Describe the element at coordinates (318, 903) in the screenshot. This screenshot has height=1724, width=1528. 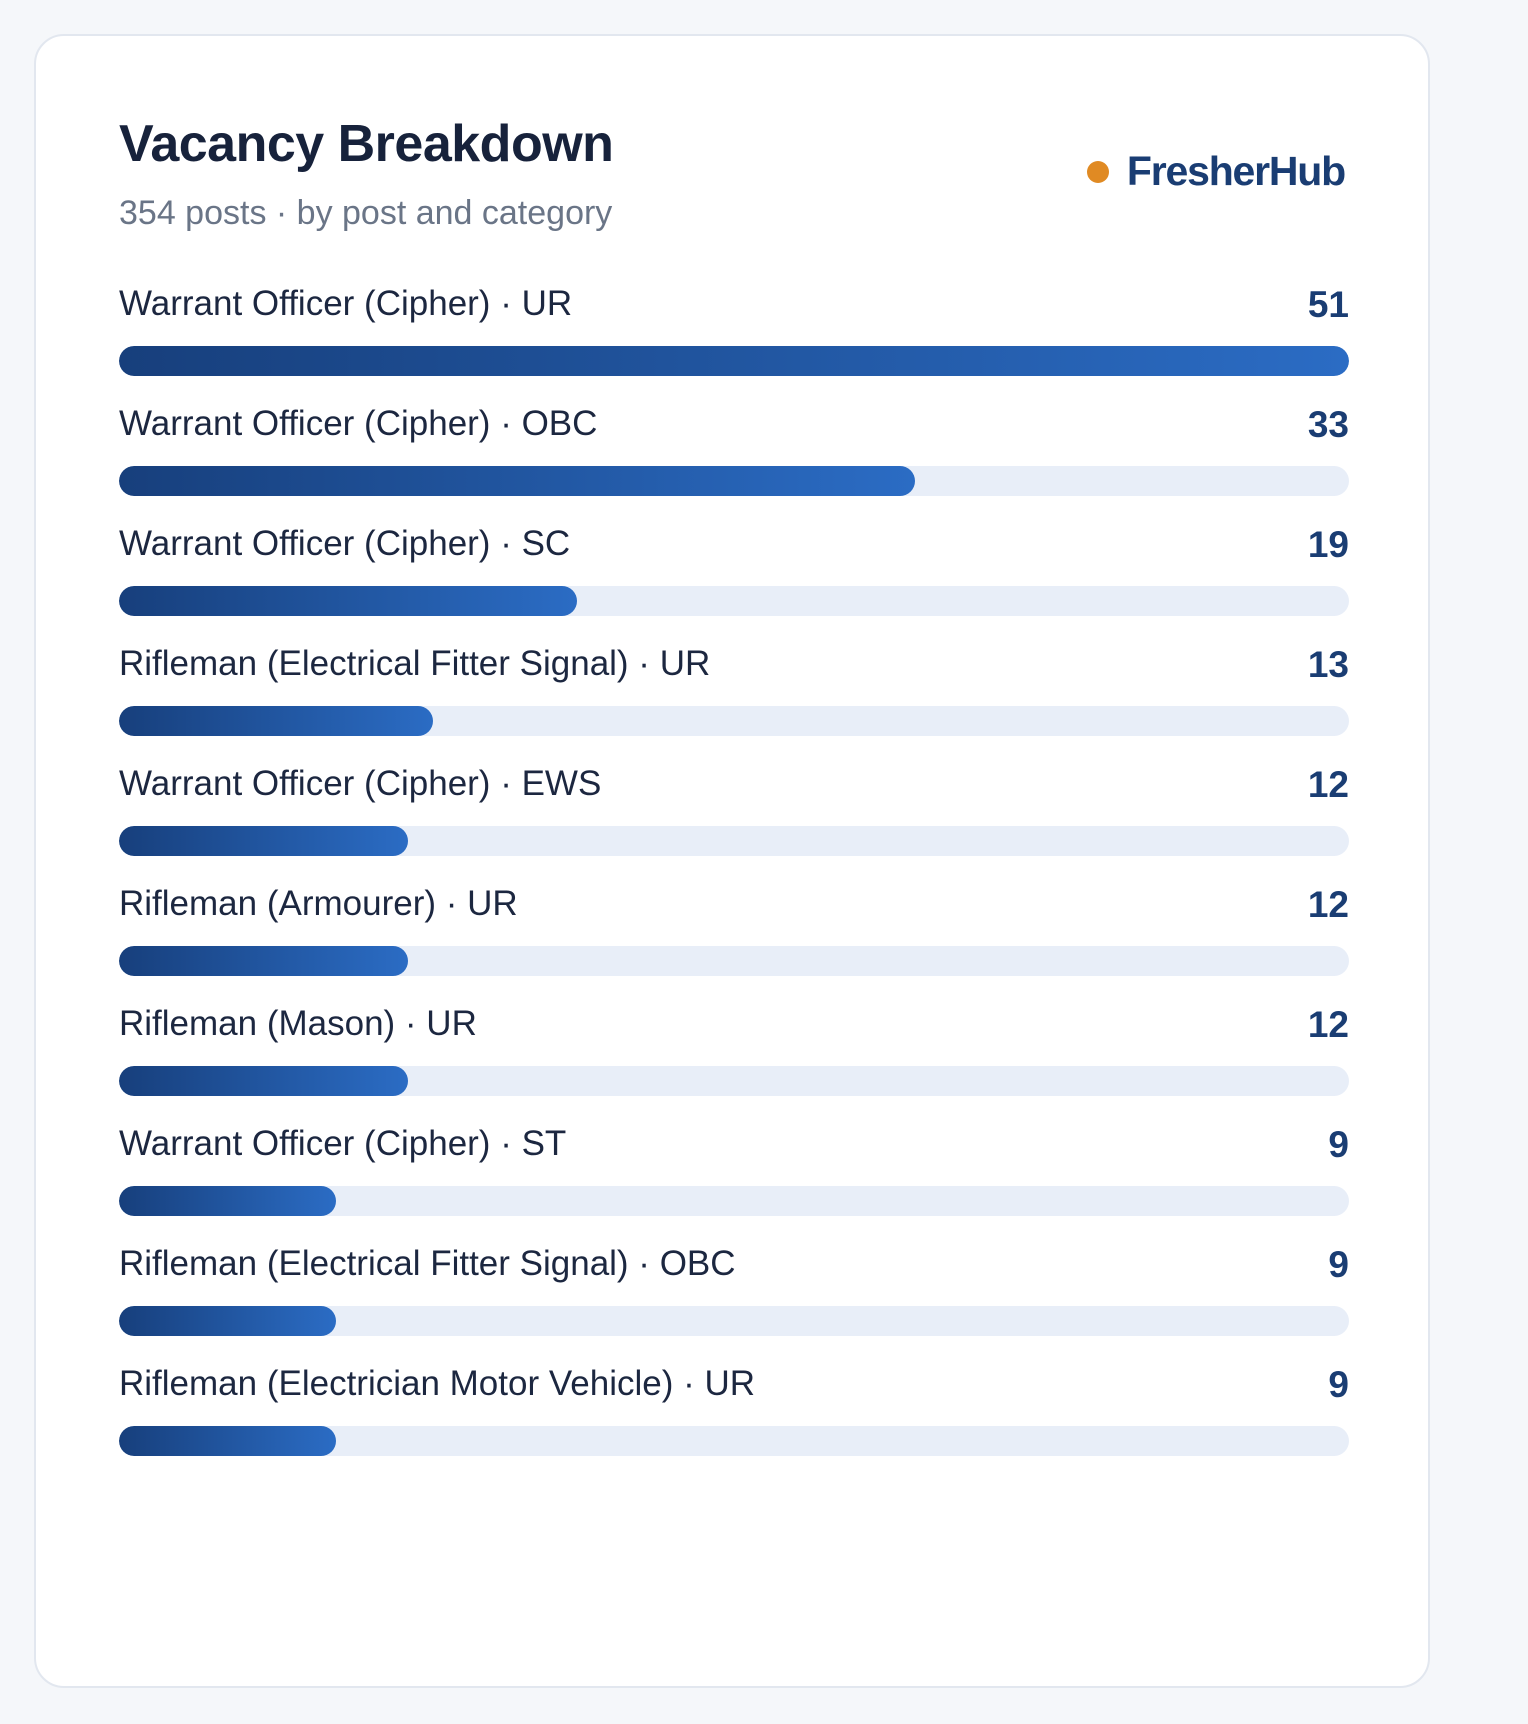
I see `bar-label: Rifleman (Armourer) · UR` at that location.